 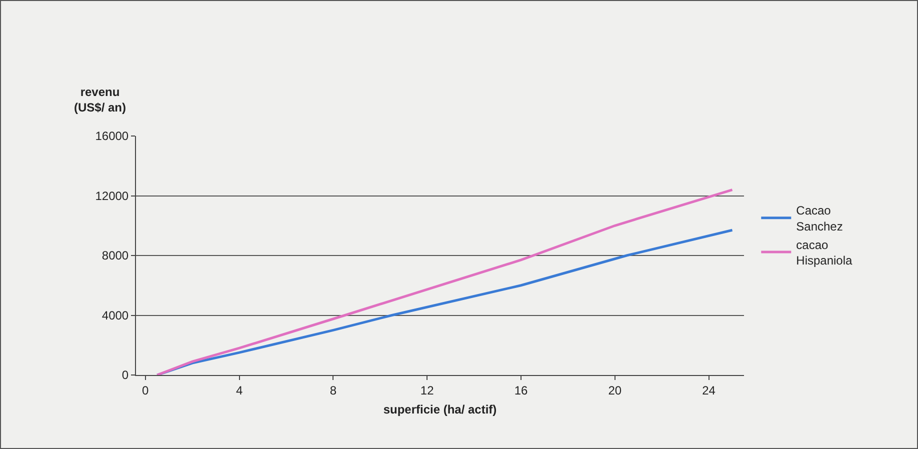 I want to click on x-tick-label: 4, so click(x=239, y=390).